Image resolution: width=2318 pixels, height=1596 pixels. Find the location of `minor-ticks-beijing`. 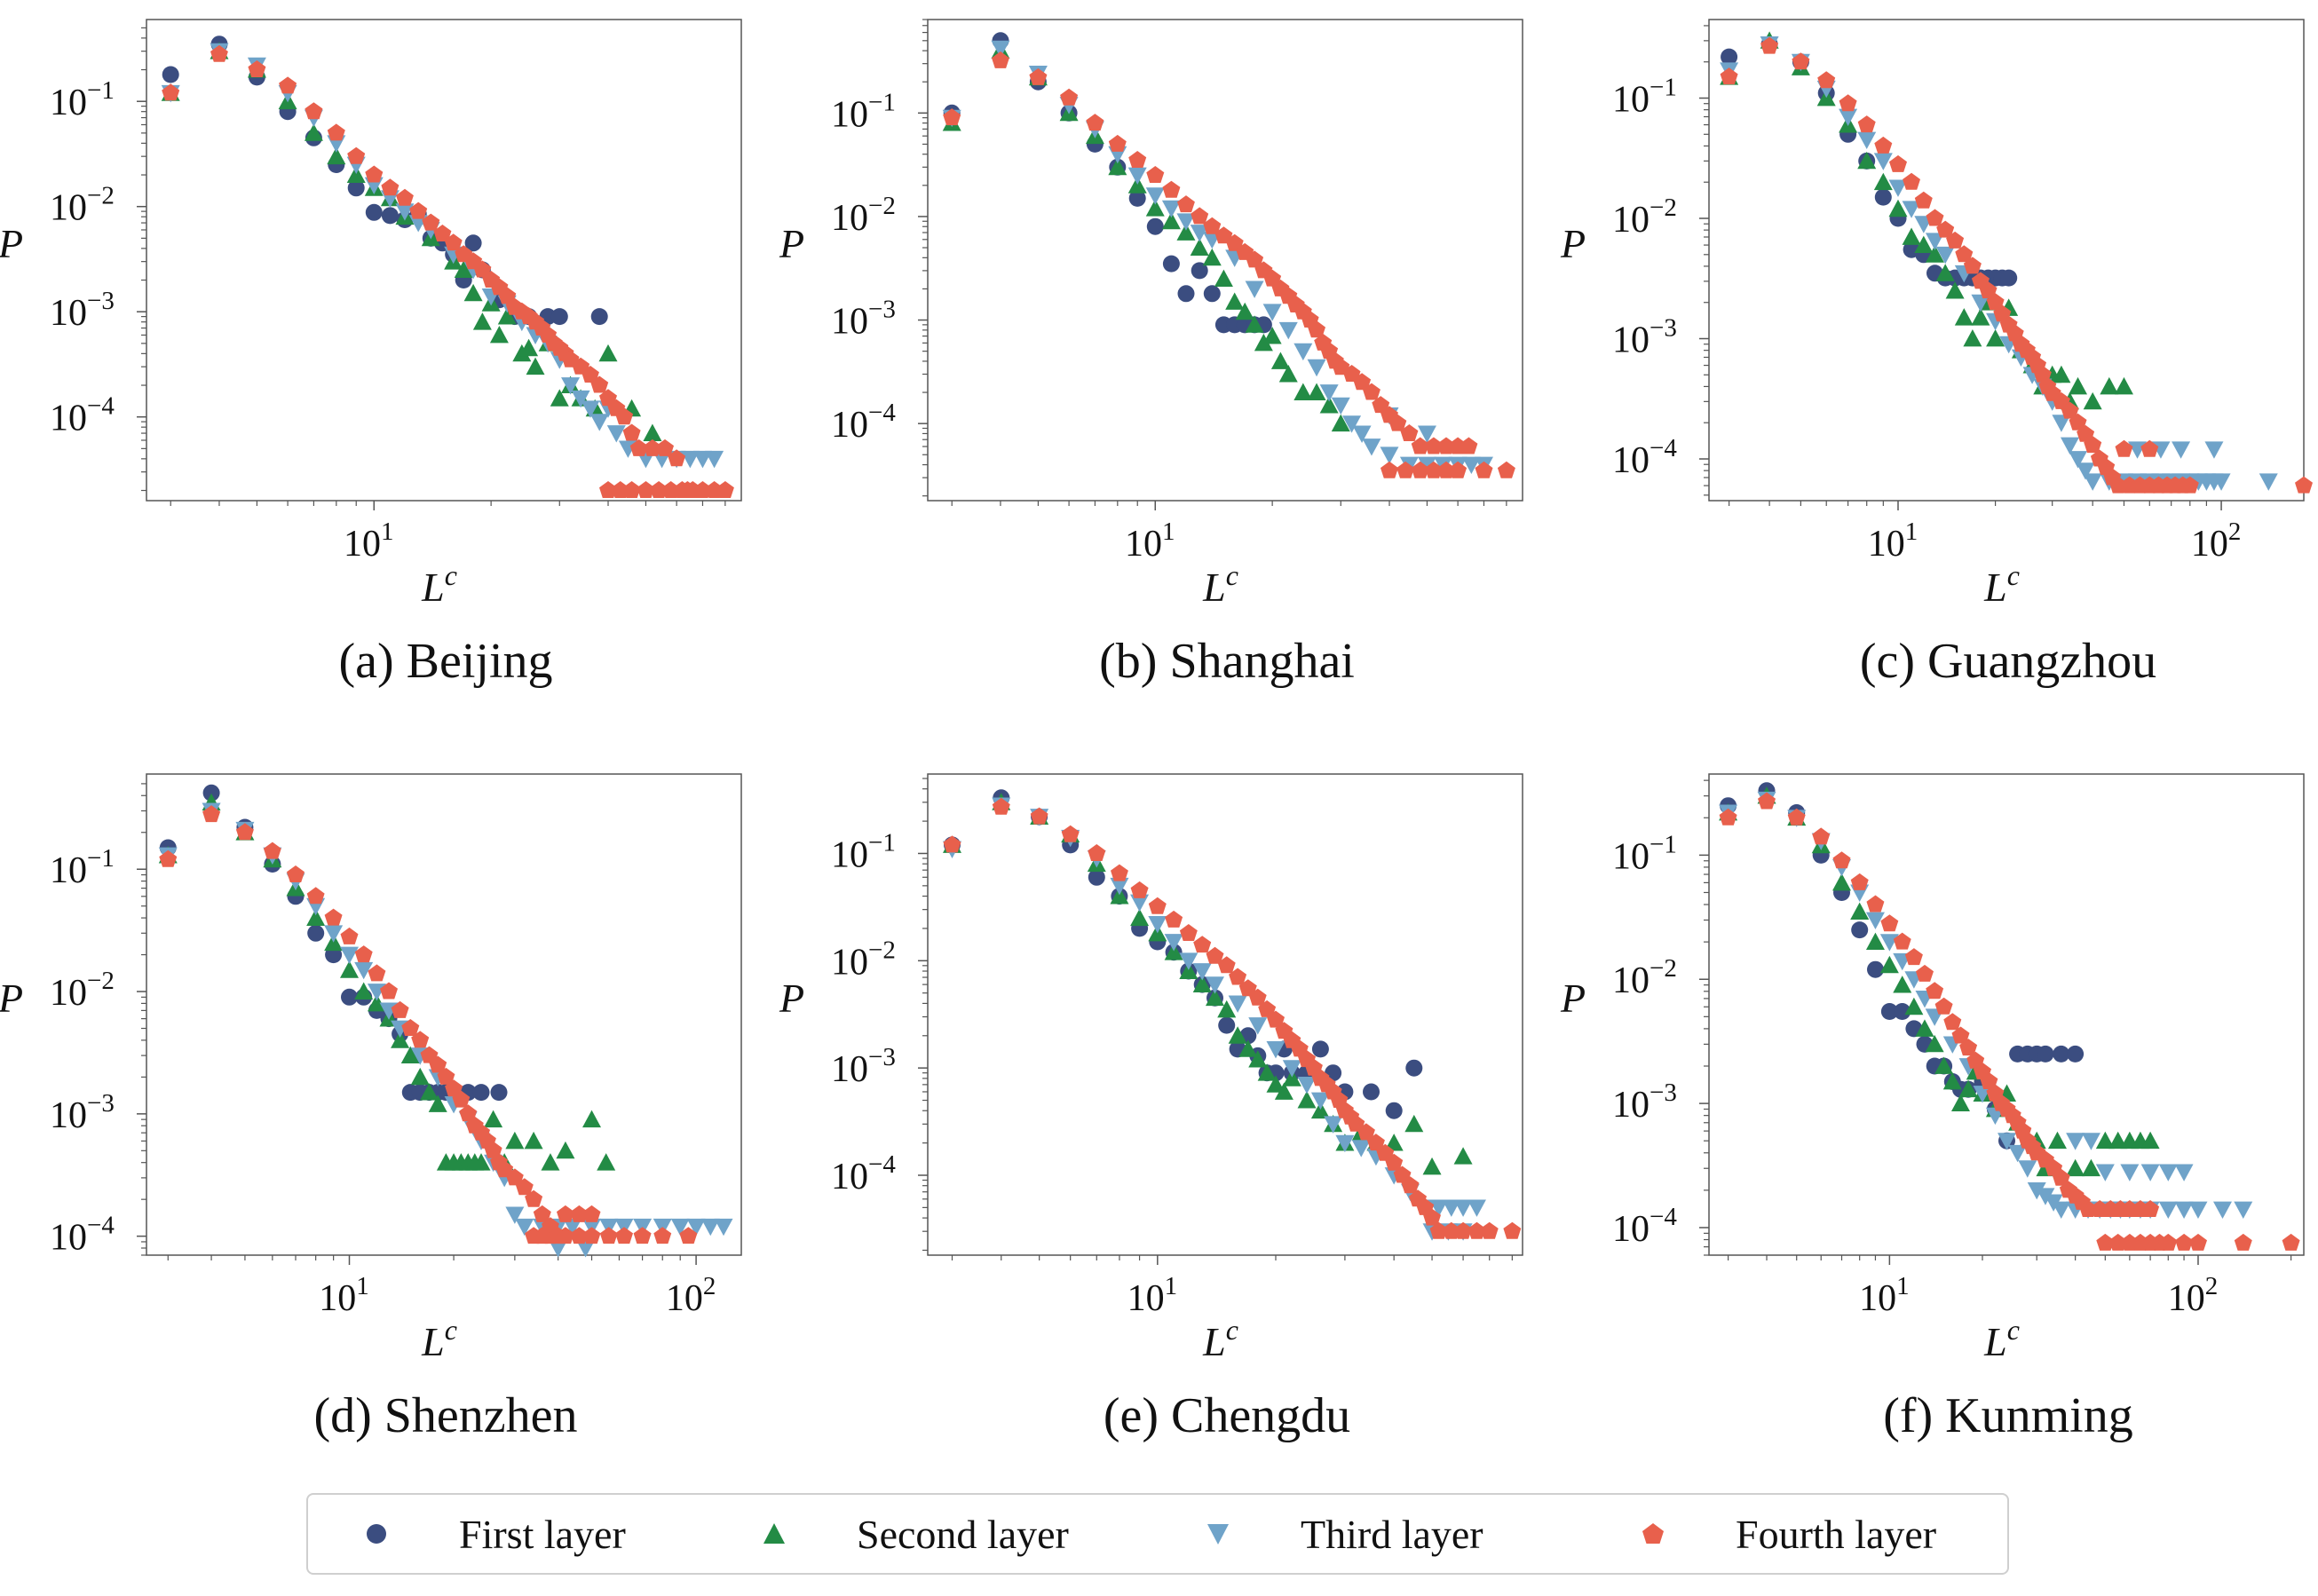

minor-ticks-beijing is located at coordinates (433, 266).